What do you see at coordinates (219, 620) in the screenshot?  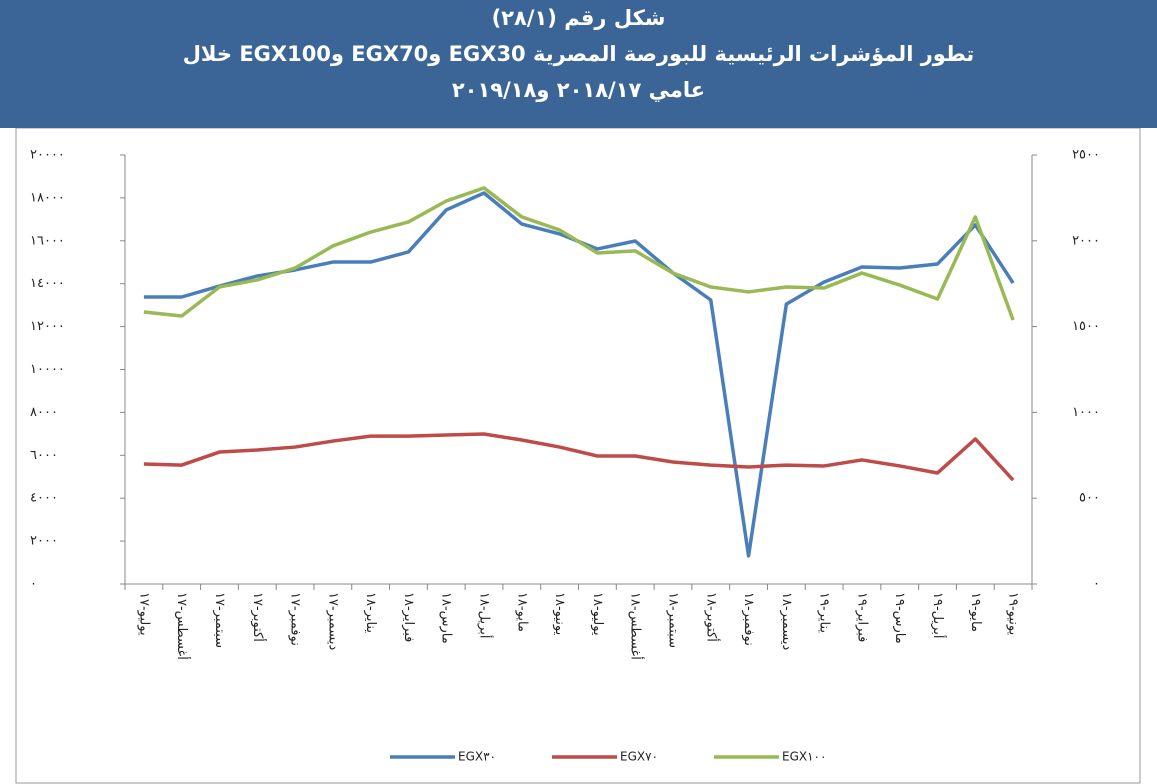 I see `x-tick-label: سبتمبر-١٧` at bounding box center [219, 620].